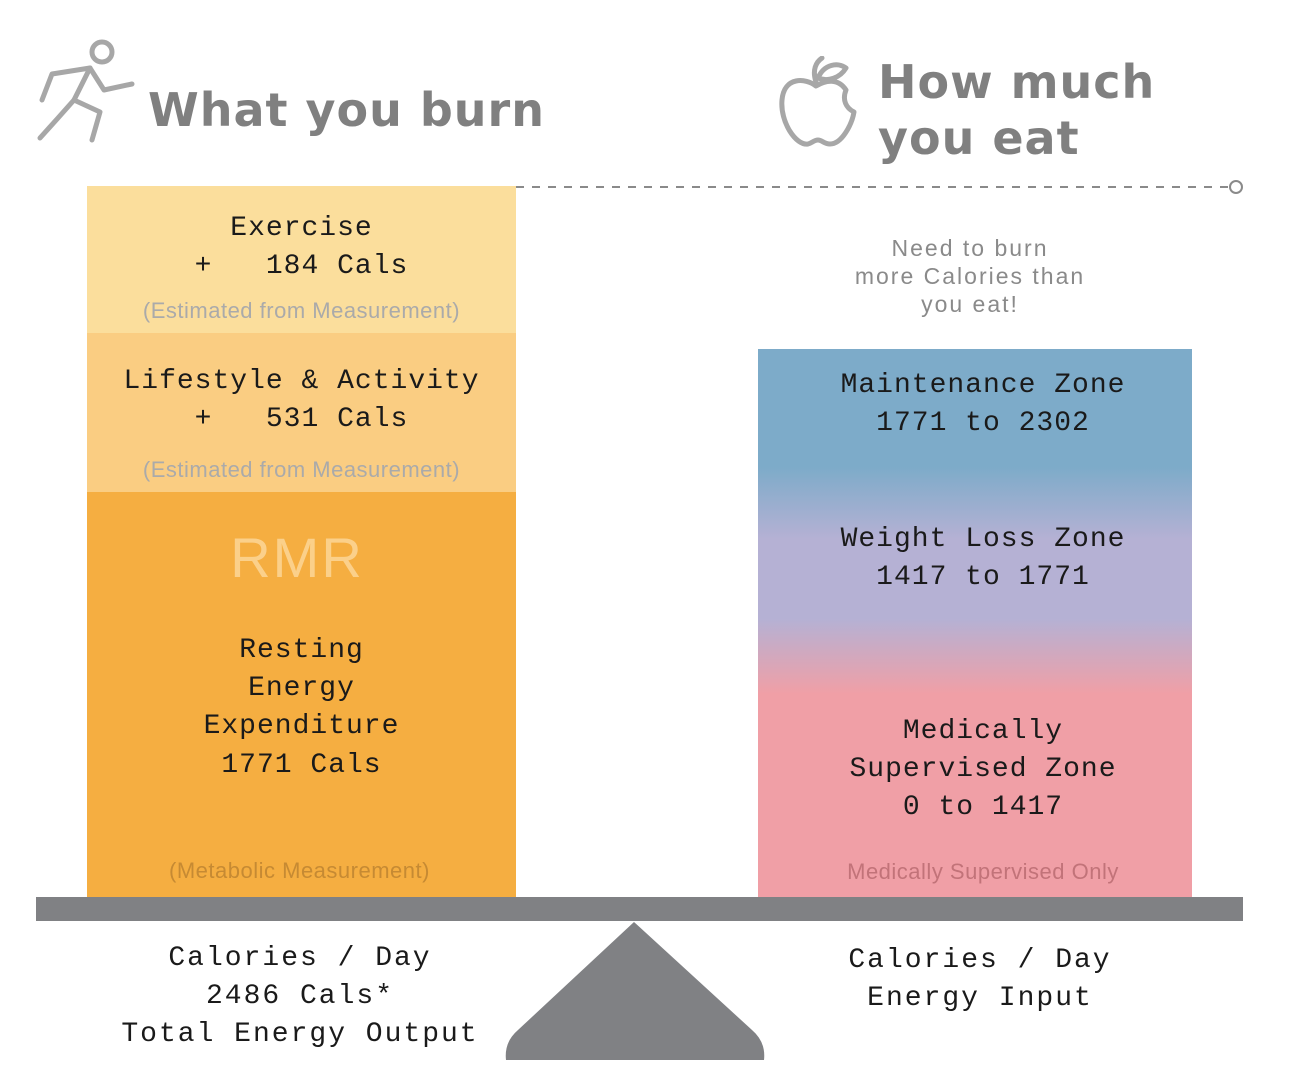 The image size is (1296, 1086). Describe the element at coordinates (301, 726) in the screenshot. I see `rmr-line3: Expenditure` at that location.